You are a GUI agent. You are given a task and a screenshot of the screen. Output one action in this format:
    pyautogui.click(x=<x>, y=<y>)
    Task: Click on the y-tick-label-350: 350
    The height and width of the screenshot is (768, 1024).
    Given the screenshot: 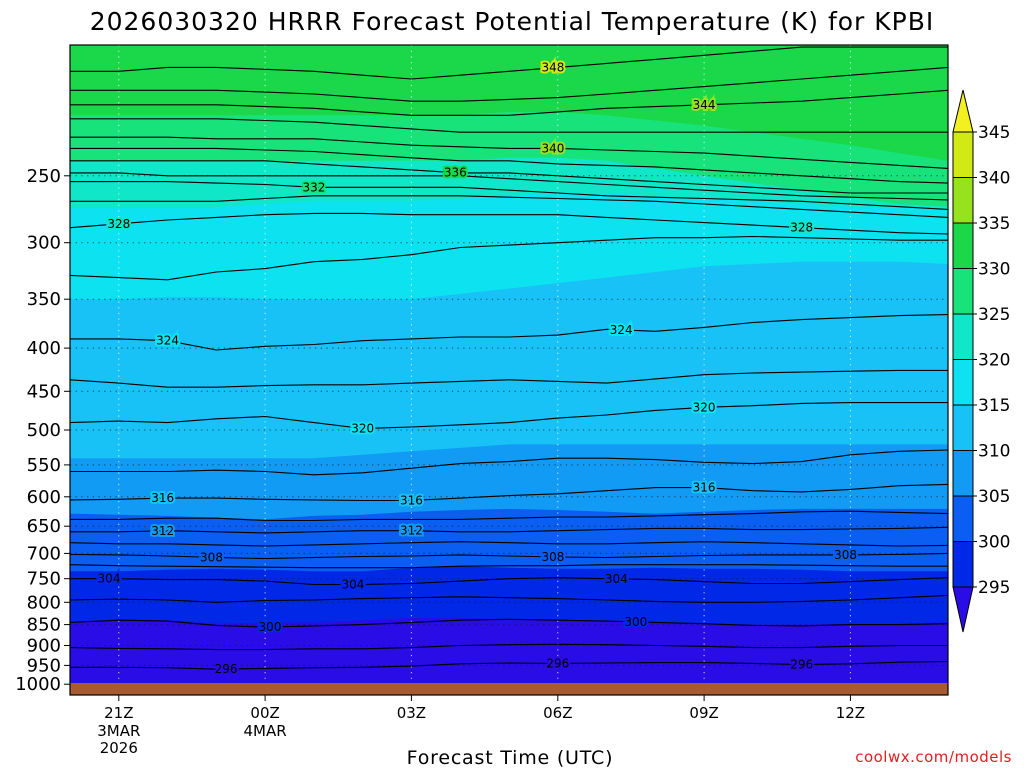 What is the action you would take?
    pyautogui.click(x=44, y=299)
    